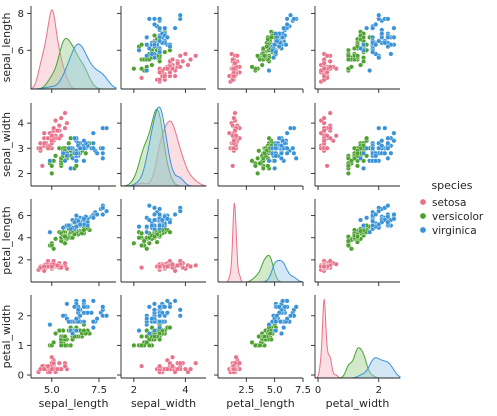 The height and width of the screenshot is (416, 497). What do you see at coordinates (99, 390) in the screenshot?
I see `x-tick-label: 7.5` at bounding box center [99, 390].